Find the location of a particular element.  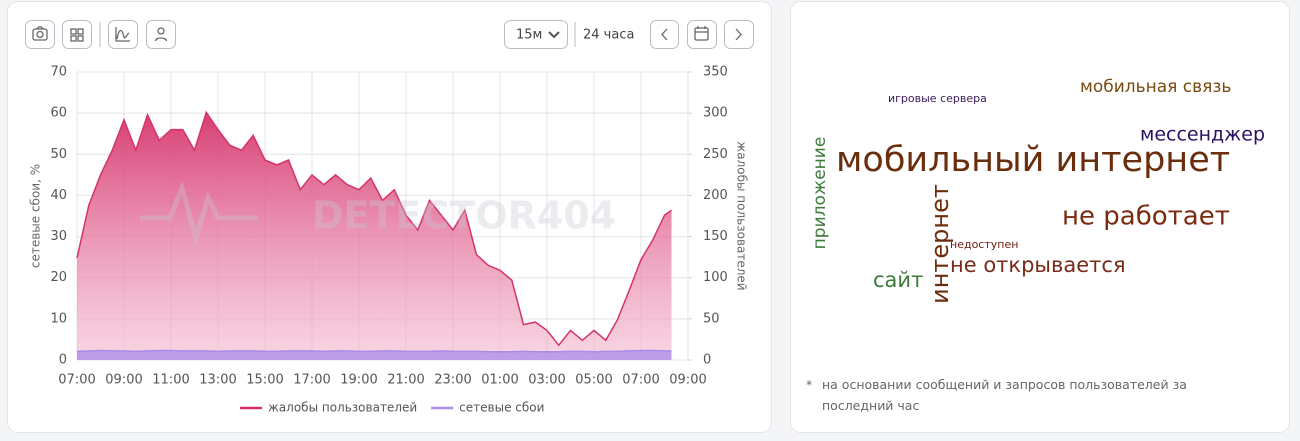

x-tick-label: 23:00 is located at coordinates (452, 380).